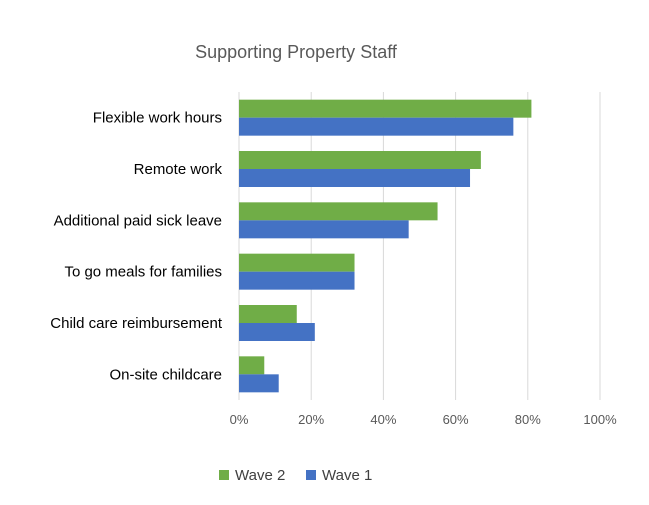 The height and width of the screenshot is (505, 649). Describe the element at coordinates (165, 374) in the screenshot. I see `category-label: On-site childcare` at that location.